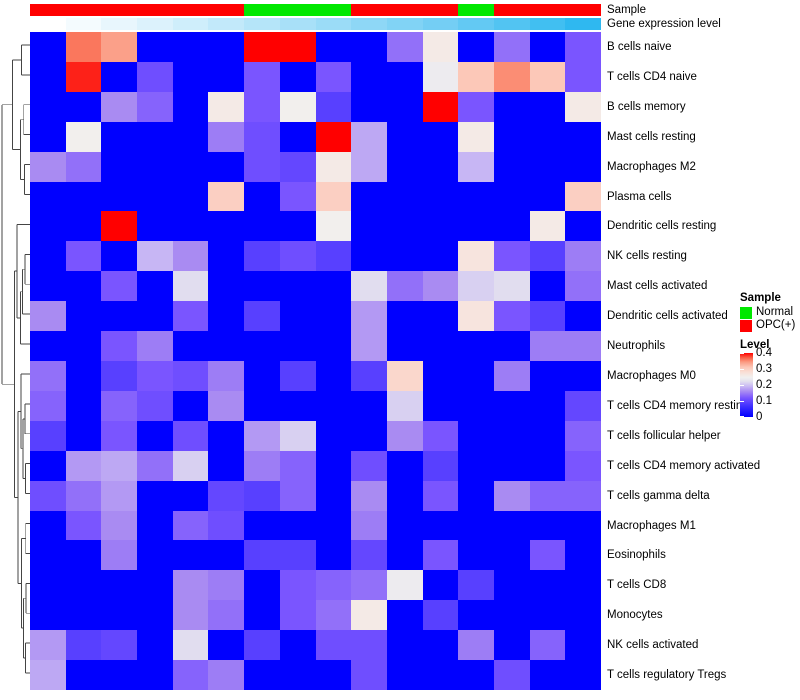  Describe the element at coordinates (664, 24) in the screenshot. I see `gene-expression-annotation-label: Gene expression level` at that location.